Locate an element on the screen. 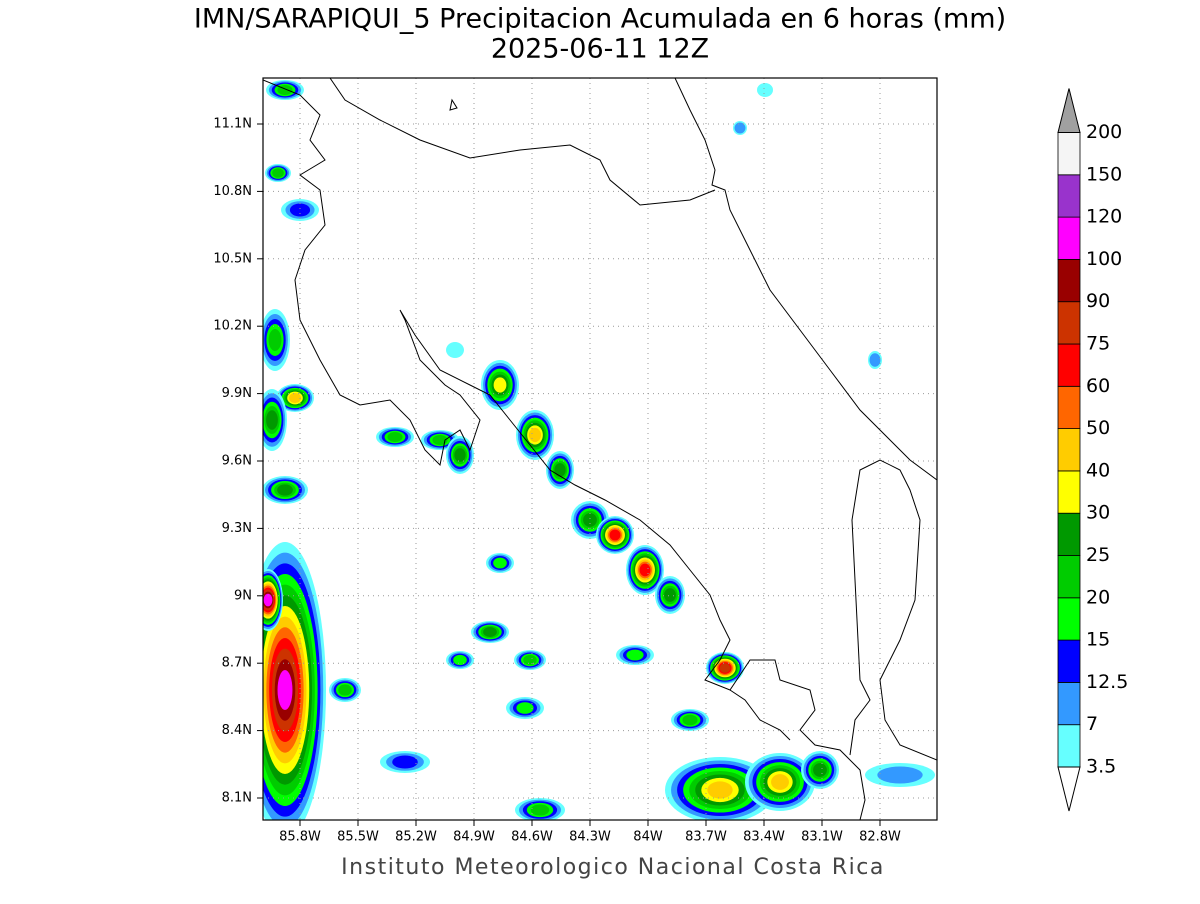  x-tick-label: 85.5W is located at coordinates (358, 837).